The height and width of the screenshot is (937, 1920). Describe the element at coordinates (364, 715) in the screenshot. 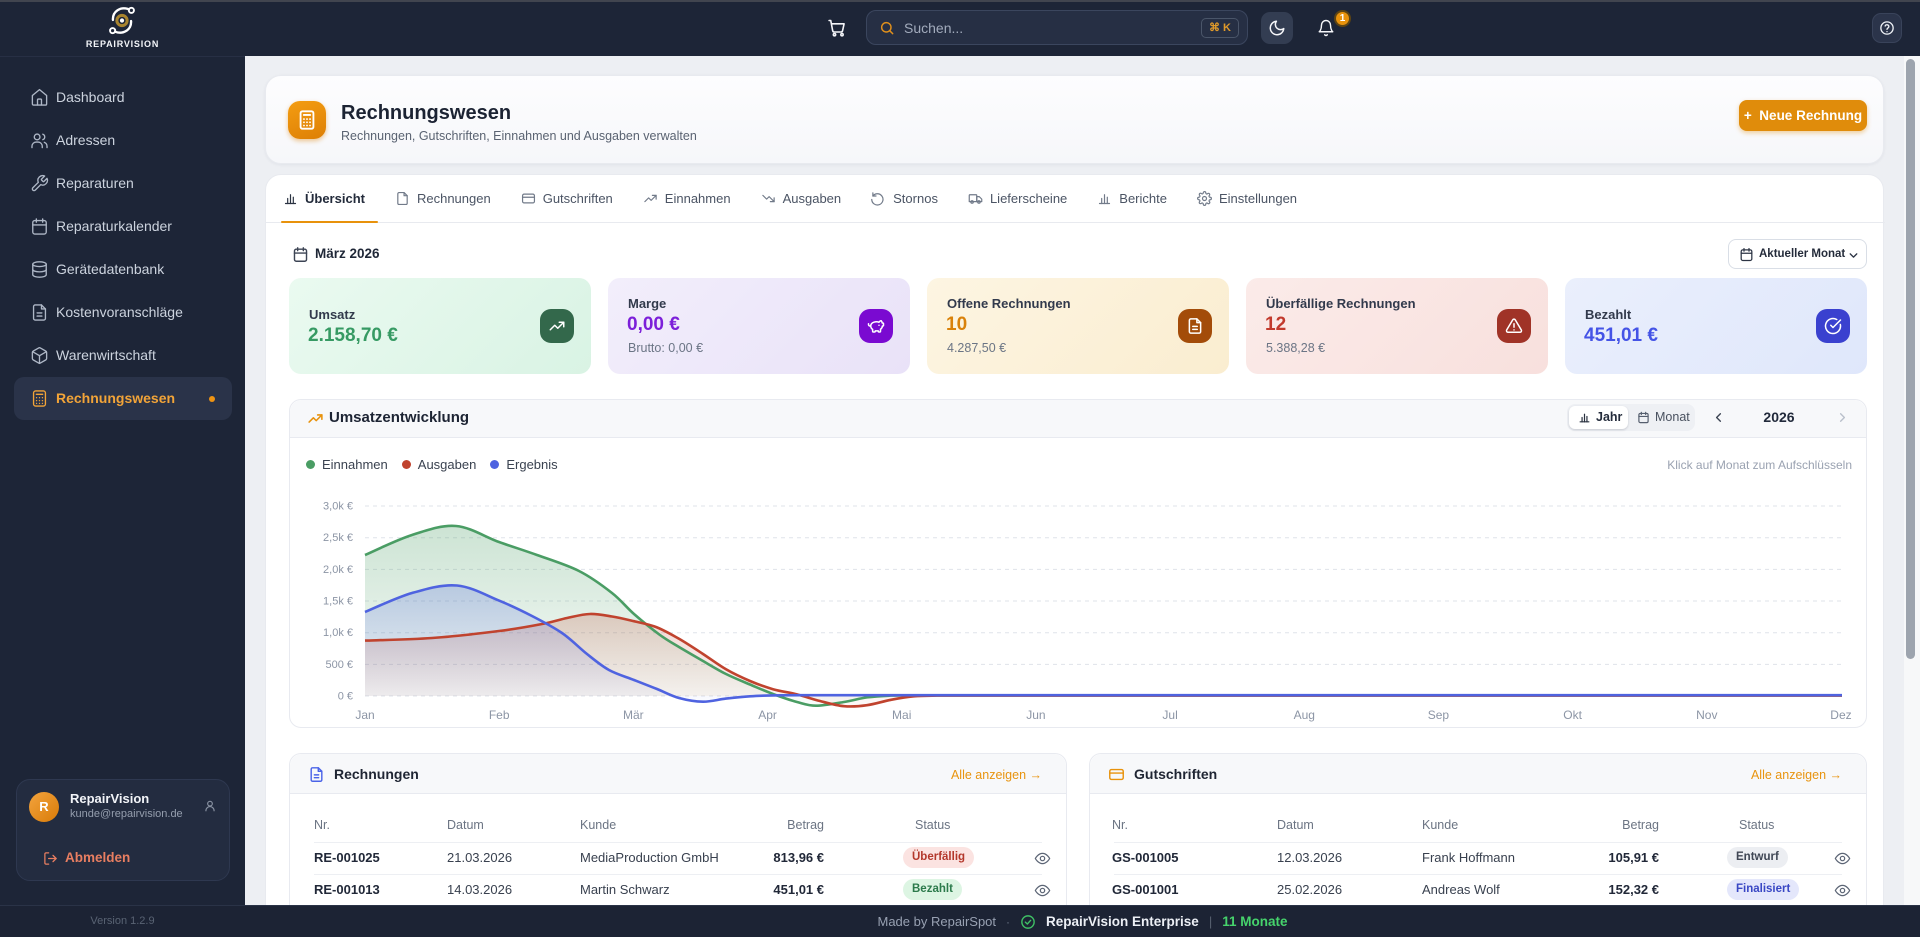

I see `svg-text: Jan` at that location.